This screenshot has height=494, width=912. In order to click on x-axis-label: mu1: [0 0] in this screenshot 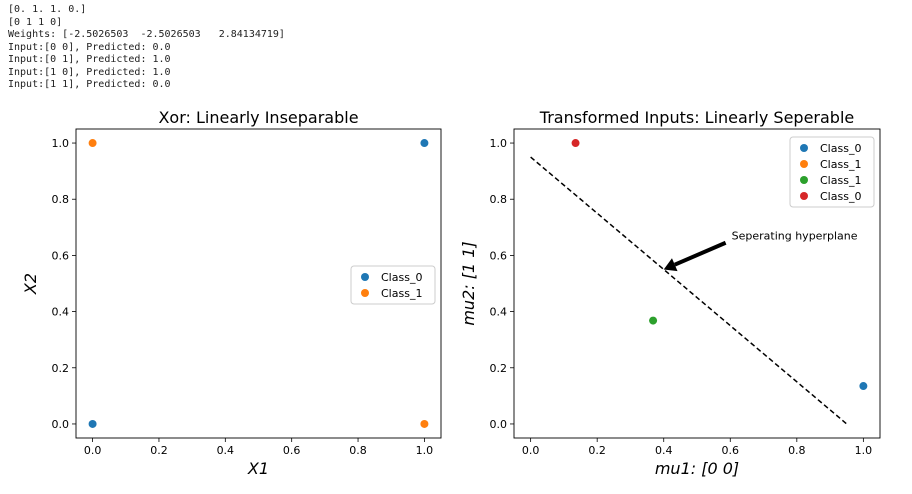, I will do `click(697, 468)`.